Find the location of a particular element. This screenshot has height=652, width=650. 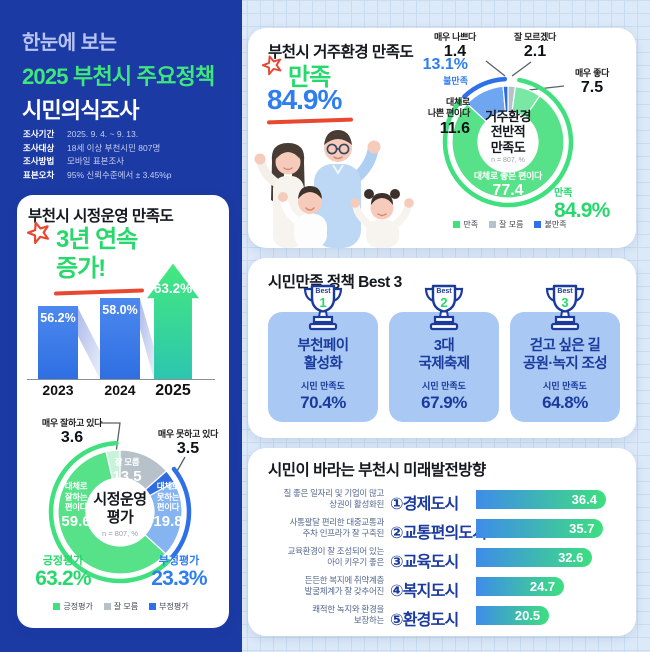

dissatisfied-label: 불만족 is located at coordinates (455, 81).